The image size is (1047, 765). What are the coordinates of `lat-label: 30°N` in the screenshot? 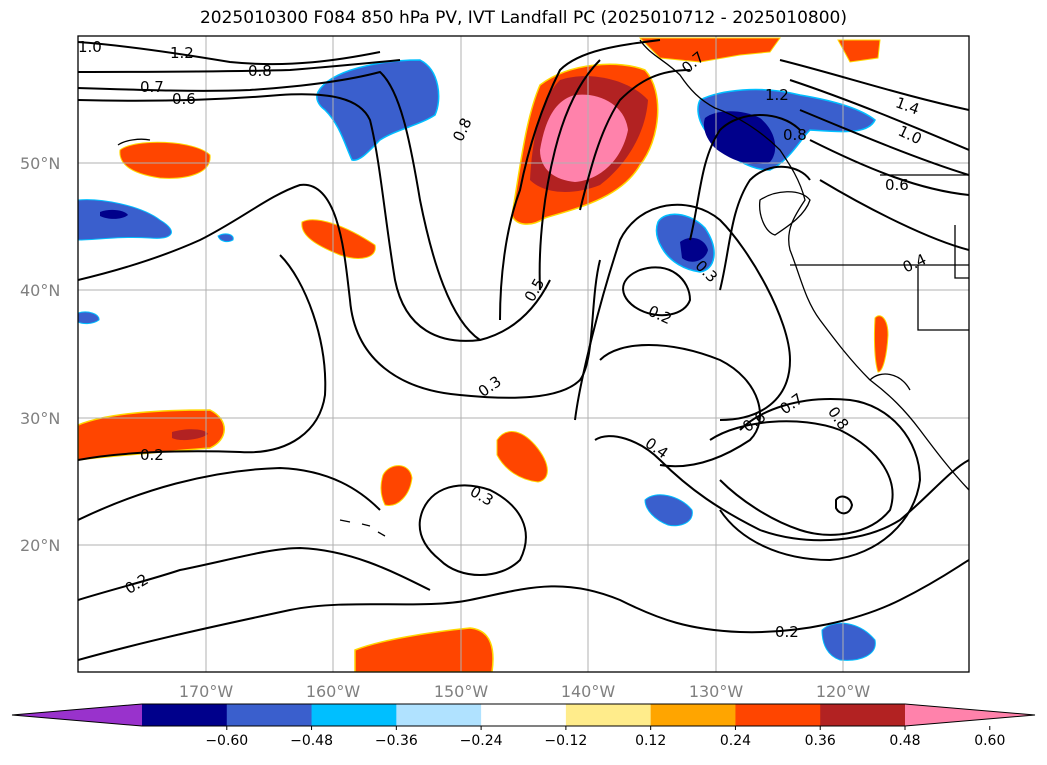 It's located at (40, 418).